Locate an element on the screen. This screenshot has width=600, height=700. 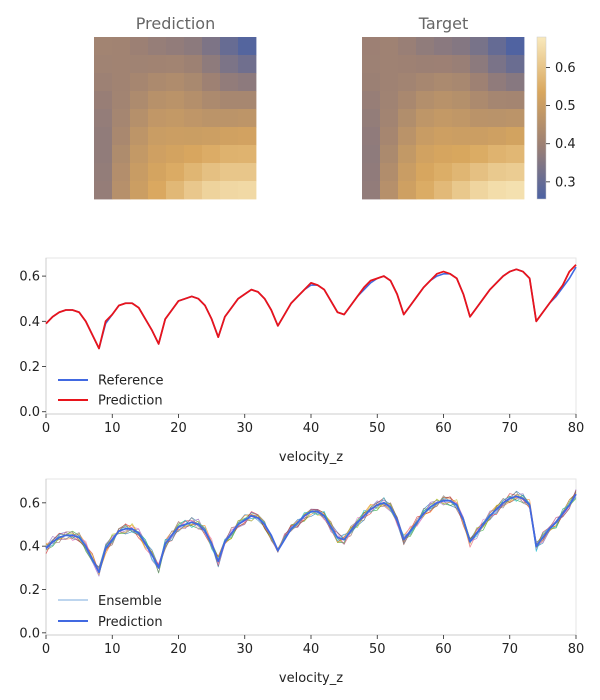
y-tick-label: 0.2 is located at coordinates (29, 367).